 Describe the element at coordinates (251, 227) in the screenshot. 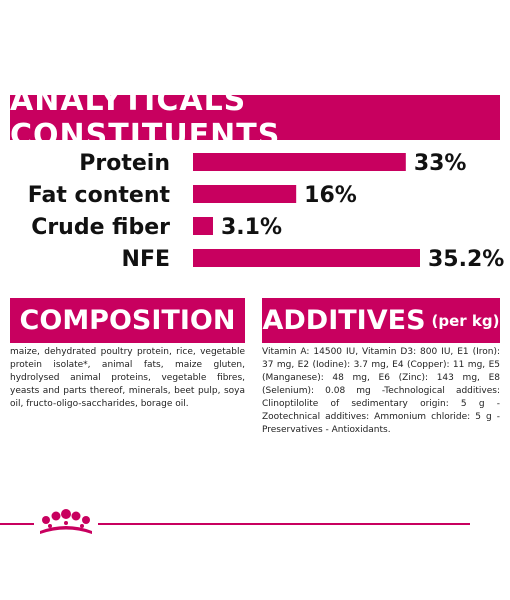

I see `value-label: 3.1%` at that location.